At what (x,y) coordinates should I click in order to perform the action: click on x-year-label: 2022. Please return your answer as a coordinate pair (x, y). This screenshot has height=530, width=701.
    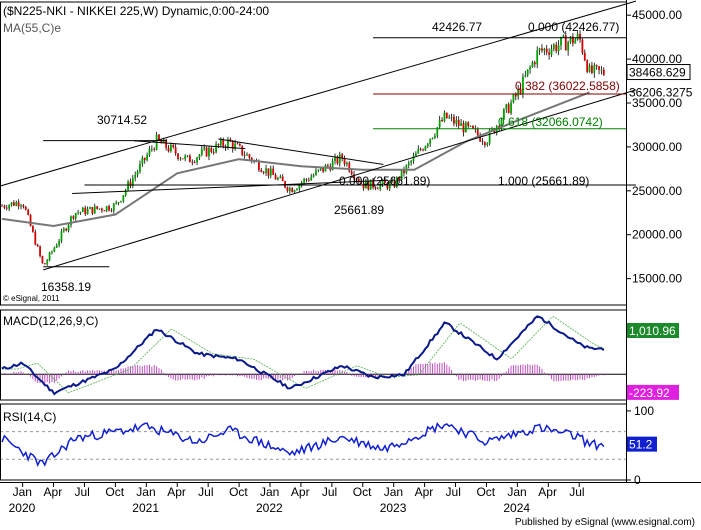
    Looking at the image, I should click on (269, 508).